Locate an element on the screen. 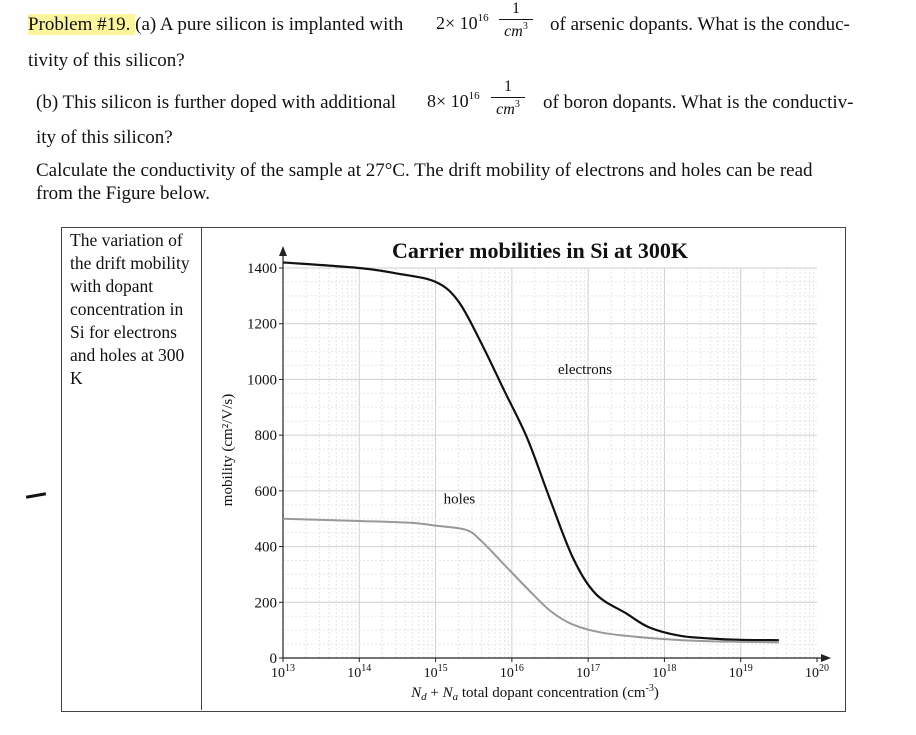 The height and width of the screenshot is (735, 916). x-tick-exp: 14 is located at coordinates (366, 668).